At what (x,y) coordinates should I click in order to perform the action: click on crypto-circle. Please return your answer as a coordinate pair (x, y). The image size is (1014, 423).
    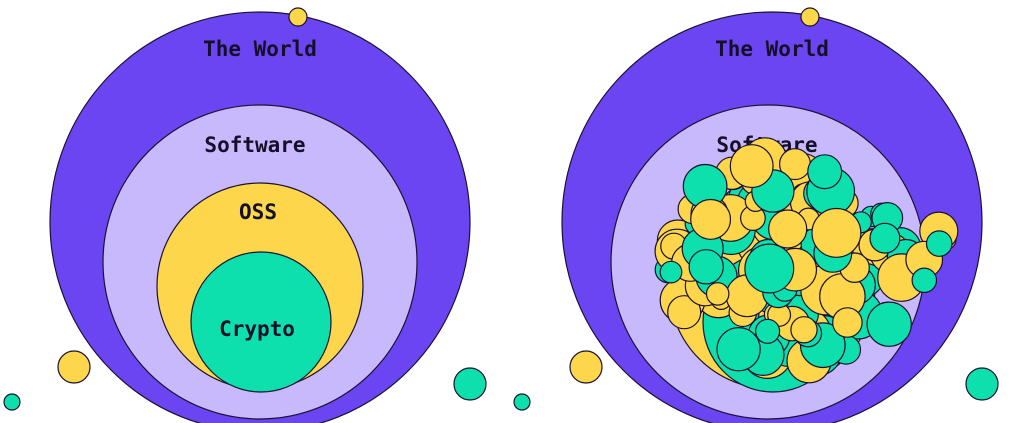
    Looking at the image, I should click on (261, 322).